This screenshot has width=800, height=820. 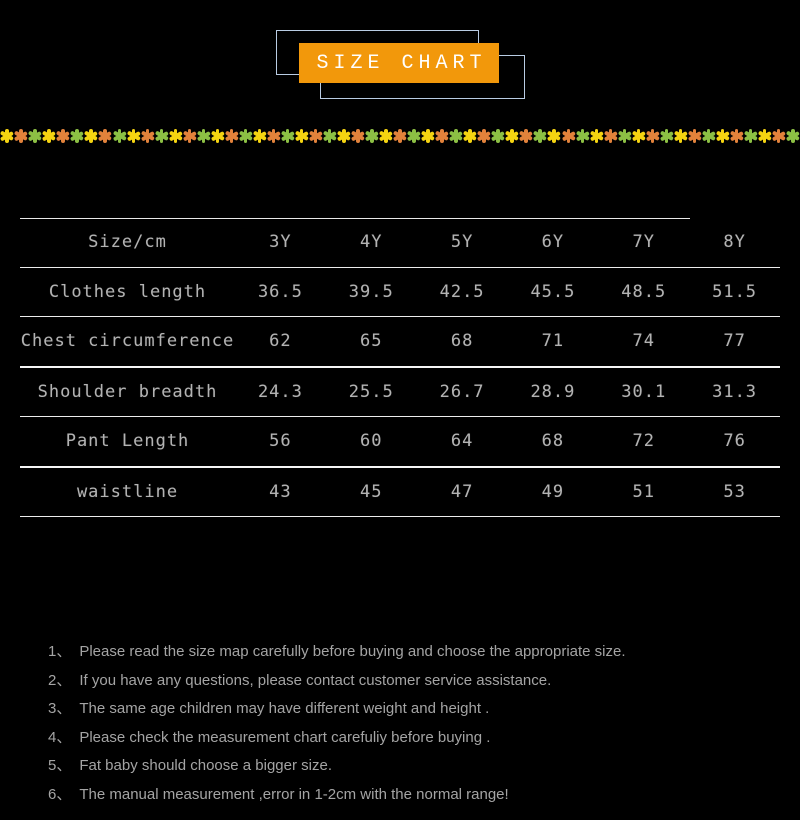 What do you see at coordinates (462, 391) in the screenshot?
I see `table-cell: 26.7` at bounding box center [462, 391].